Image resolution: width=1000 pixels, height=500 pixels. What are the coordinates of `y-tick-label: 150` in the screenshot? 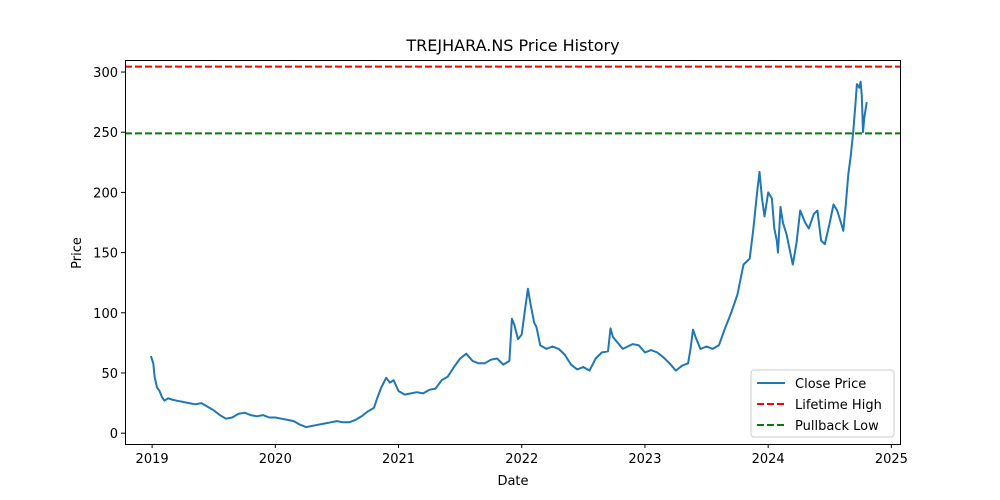 It's located at (105, 254).